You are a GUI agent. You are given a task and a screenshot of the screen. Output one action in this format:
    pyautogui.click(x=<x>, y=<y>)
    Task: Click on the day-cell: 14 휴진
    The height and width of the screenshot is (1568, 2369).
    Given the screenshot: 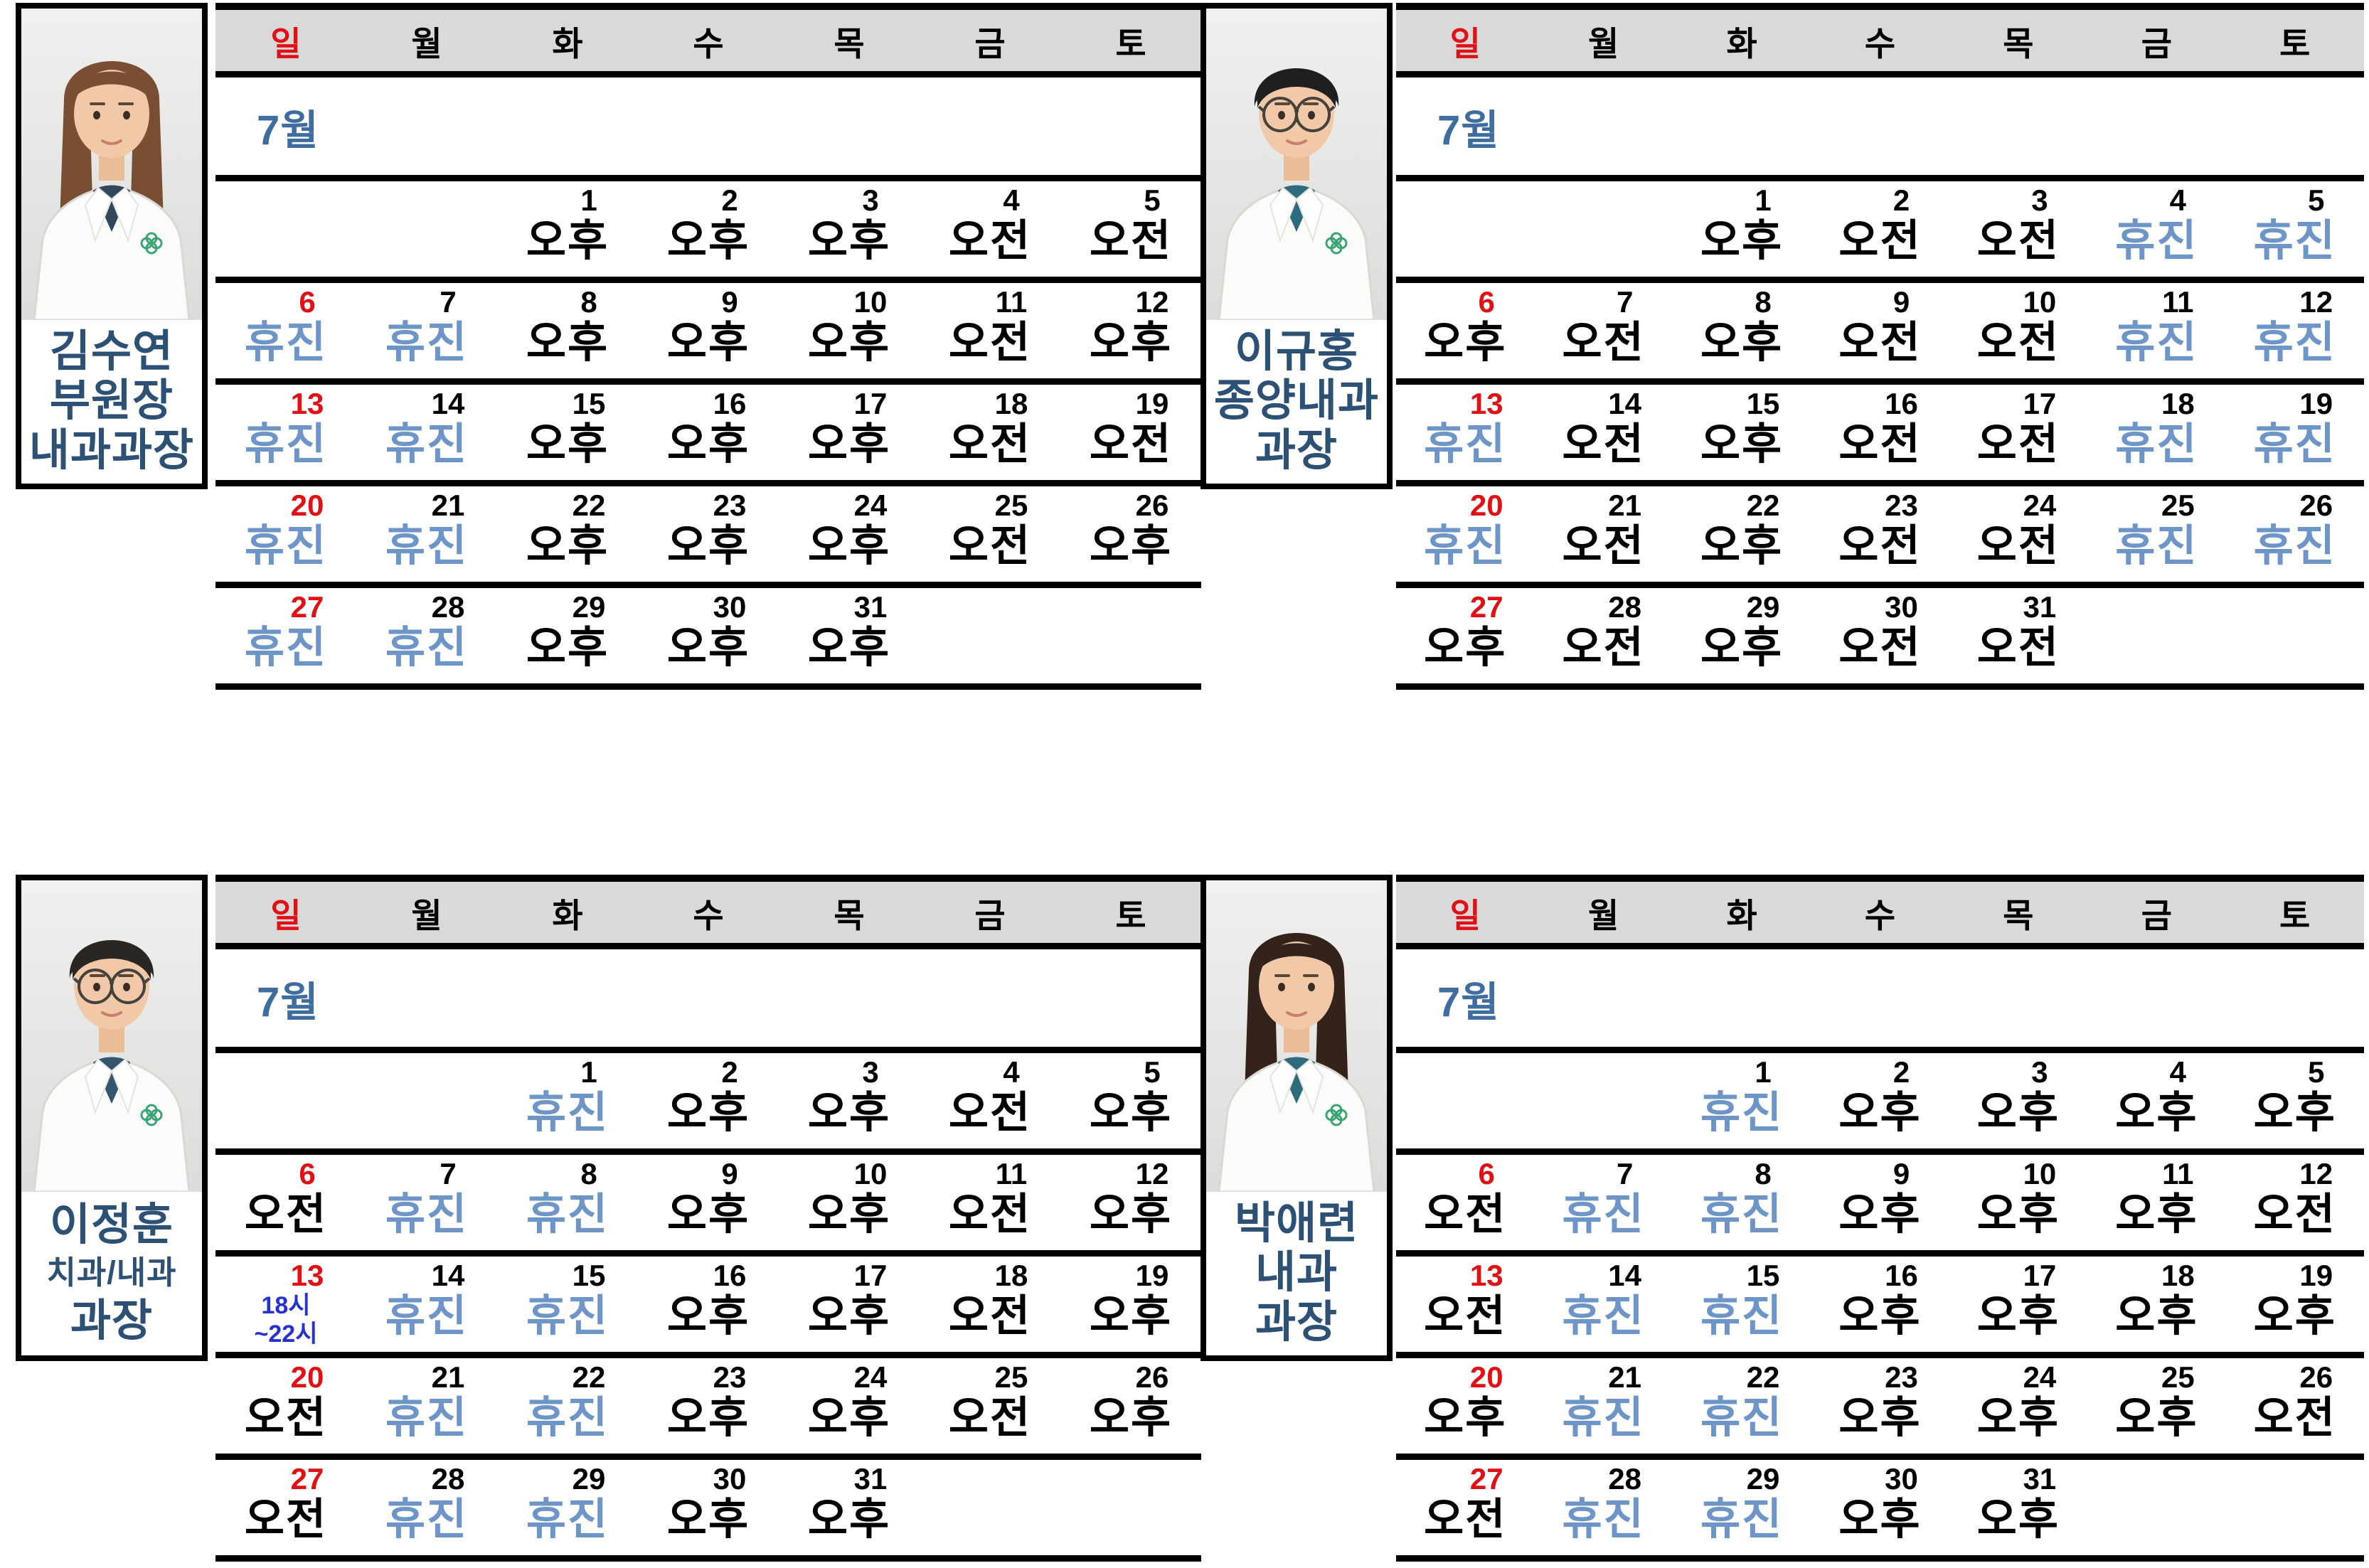 What is the action you would take?
    pyautogui.click(x=426, y=432)
    